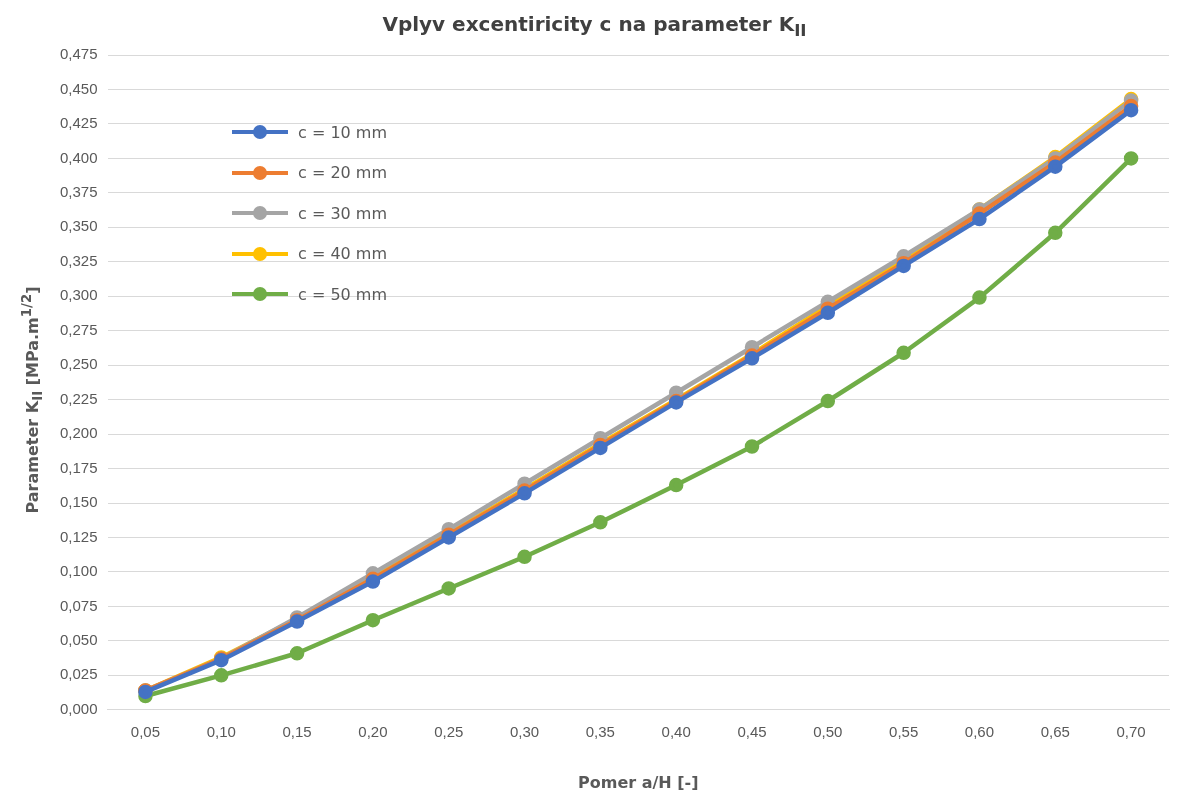 The width and height of the screenshot is (1189, 807). What do you see at coordinates (78, 605) in the screenshot?
I see `y-tick-label: 0,075` at bounding box center [78, 605].